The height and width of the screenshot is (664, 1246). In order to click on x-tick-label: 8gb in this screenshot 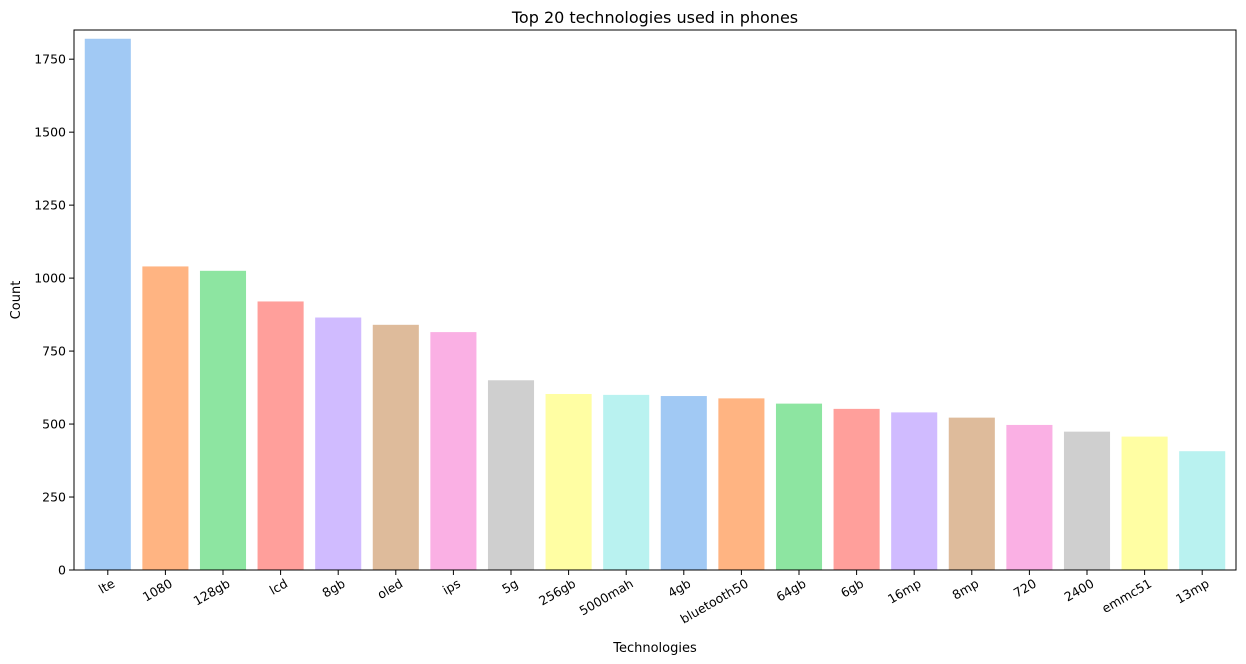, I will do `click(334, 588)`.